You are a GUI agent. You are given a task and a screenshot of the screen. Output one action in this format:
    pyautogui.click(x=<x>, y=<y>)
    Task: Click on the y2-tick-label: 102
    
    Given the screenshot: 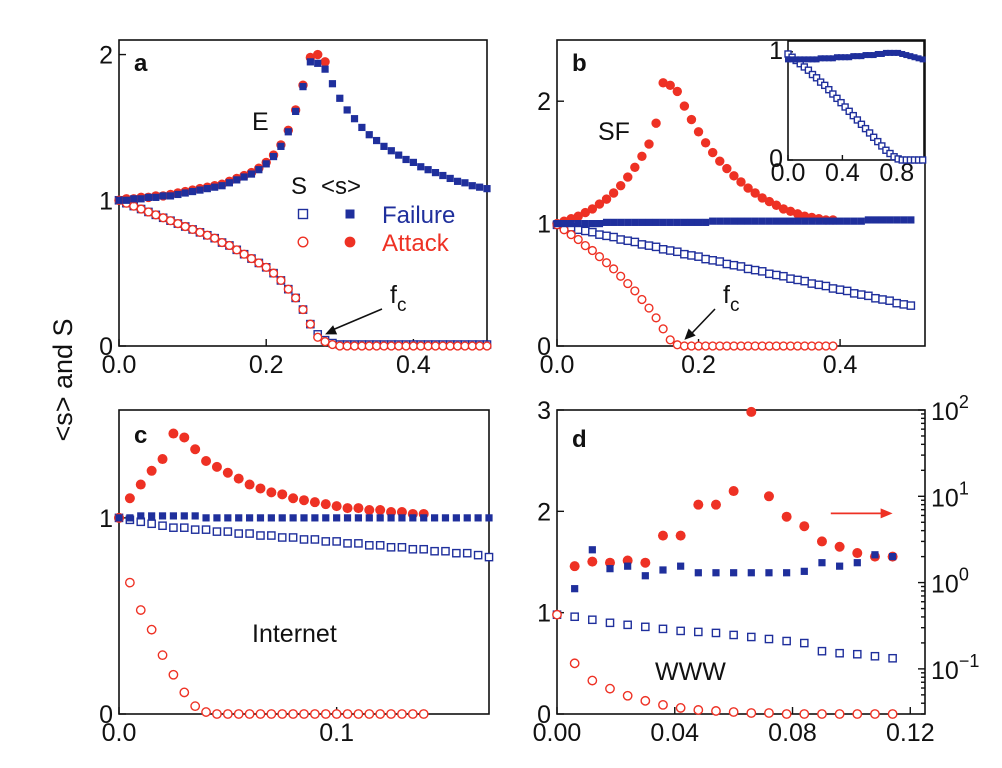 What is the action you would take?
    pyautogui.click(x=950, y=409)
    